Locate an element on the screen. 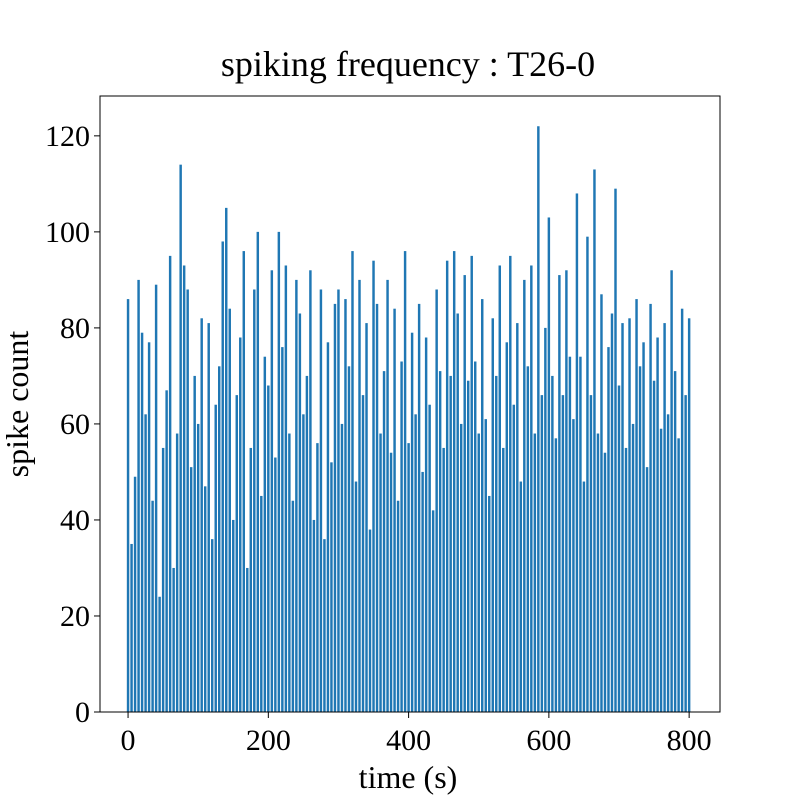  y-tick-label: 80 is located at coordinates (75, 328).